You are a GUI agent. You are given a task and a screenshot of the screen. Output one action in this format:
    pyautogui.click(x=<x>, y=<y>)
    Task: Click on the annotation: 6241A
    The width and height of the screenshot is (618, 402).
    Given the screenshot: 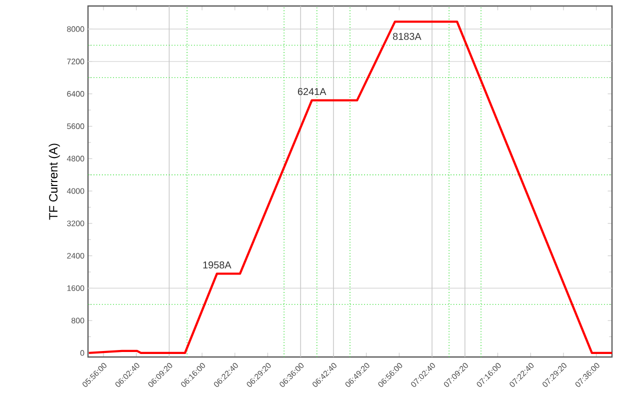 What is the action you would take?
    pyautogui.click(x=312, y=92)
    